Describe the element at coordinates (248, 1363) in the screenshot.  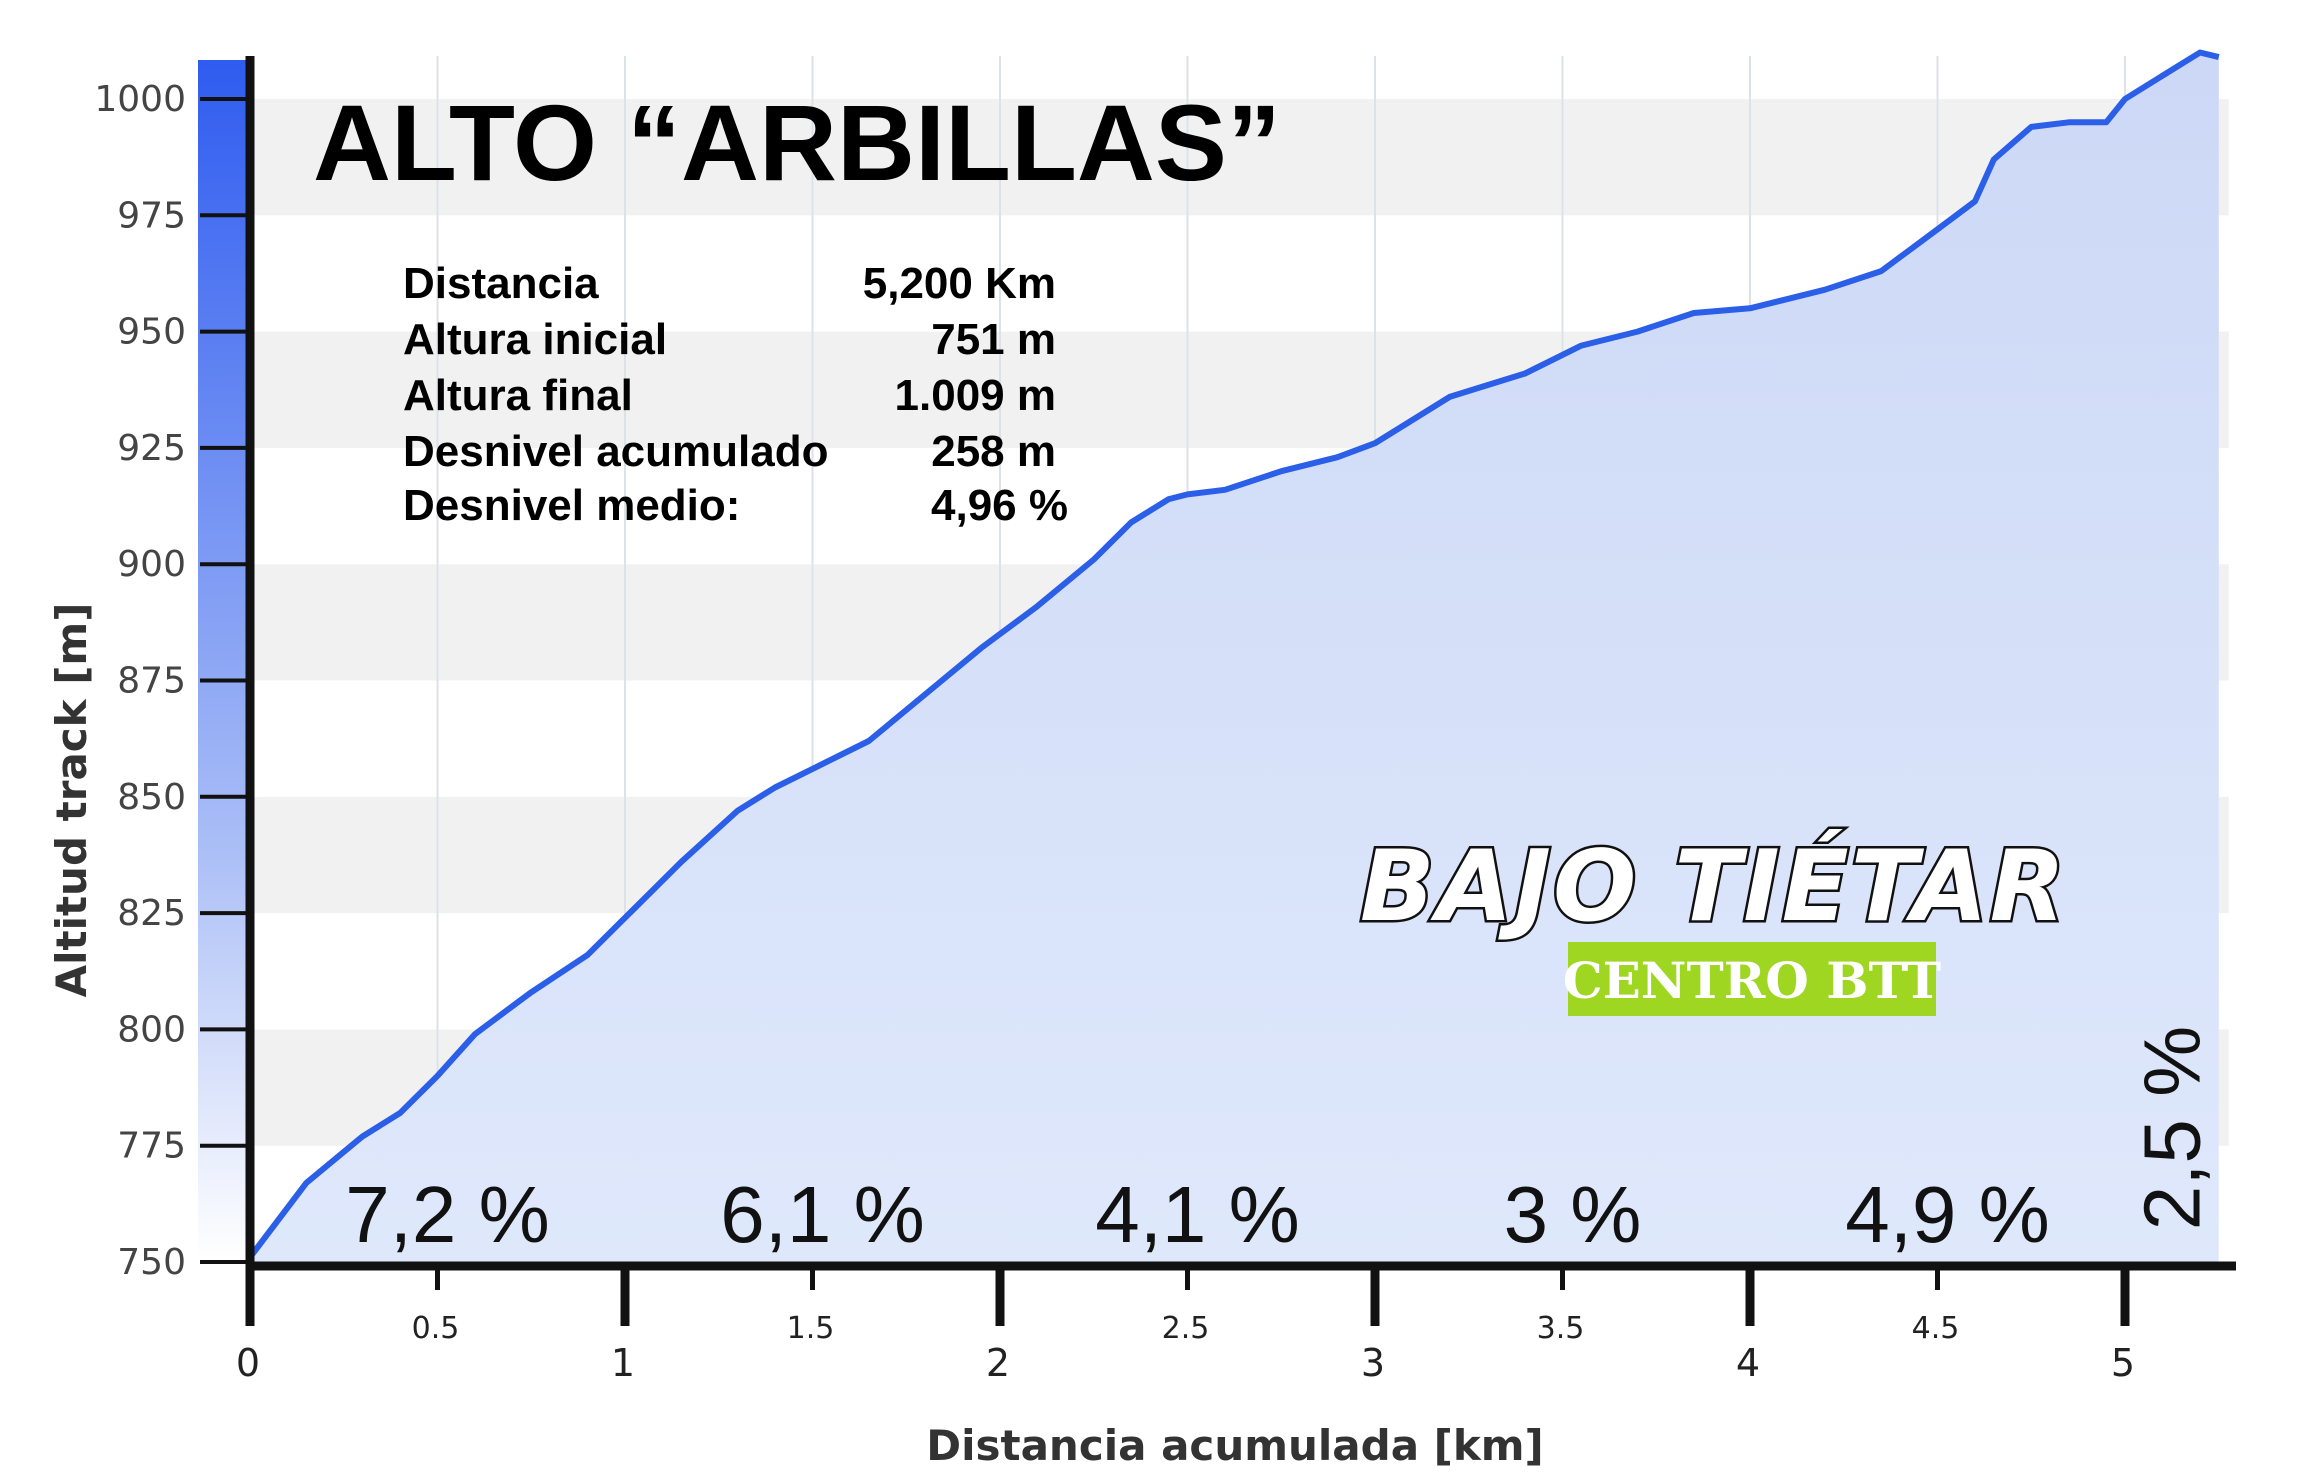
I see `x-tick-label: 0` at that location.